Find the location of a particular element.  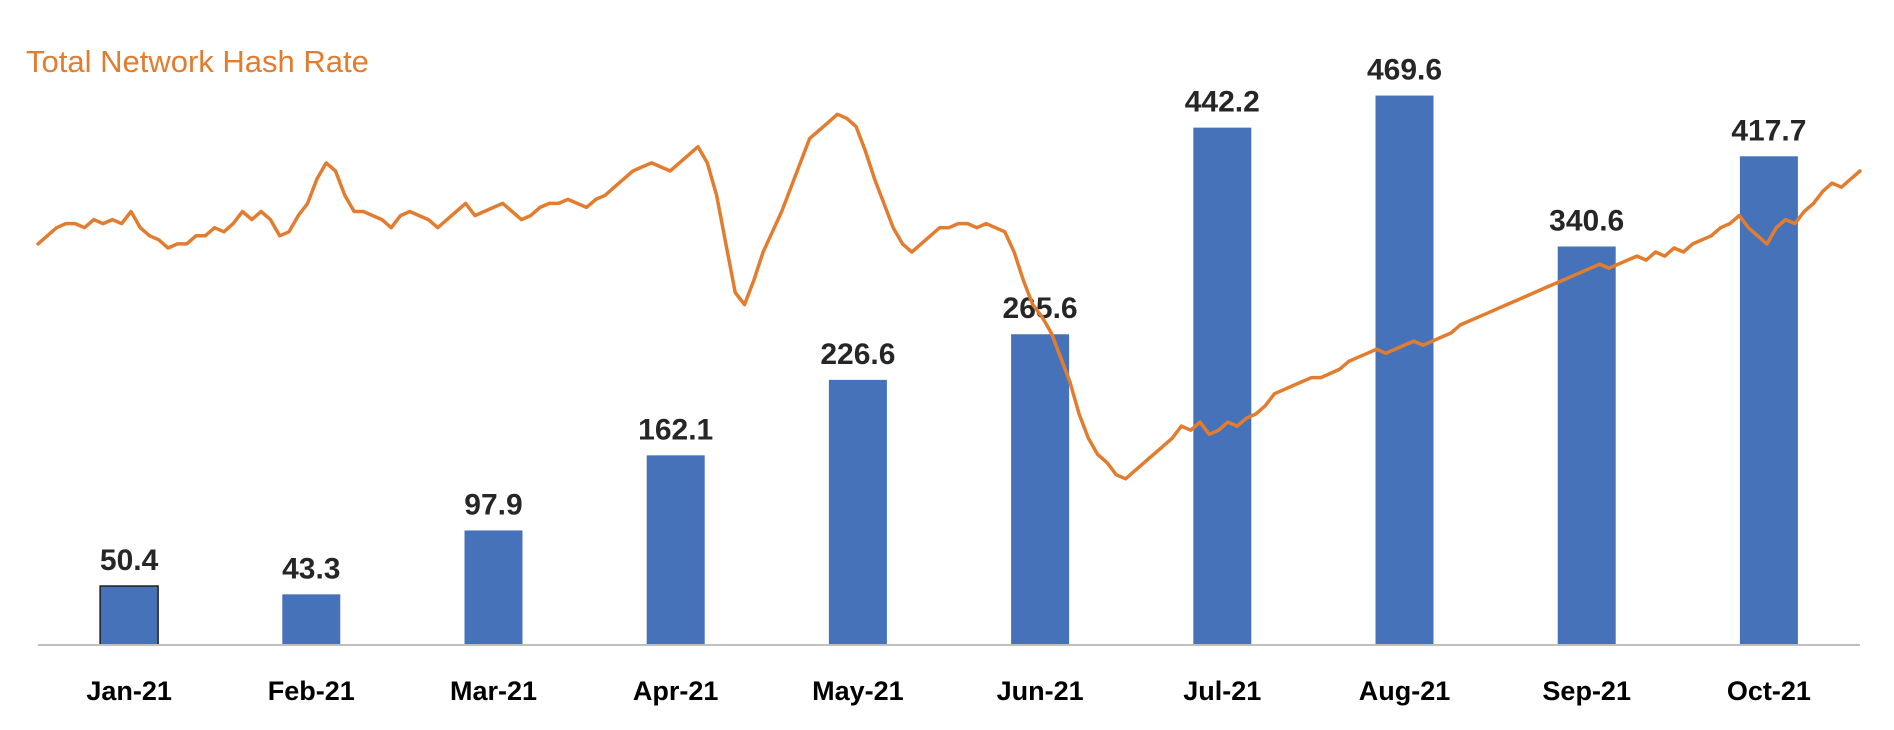

bar-value-label: 417.7 is located at coordinates (1768, 130).